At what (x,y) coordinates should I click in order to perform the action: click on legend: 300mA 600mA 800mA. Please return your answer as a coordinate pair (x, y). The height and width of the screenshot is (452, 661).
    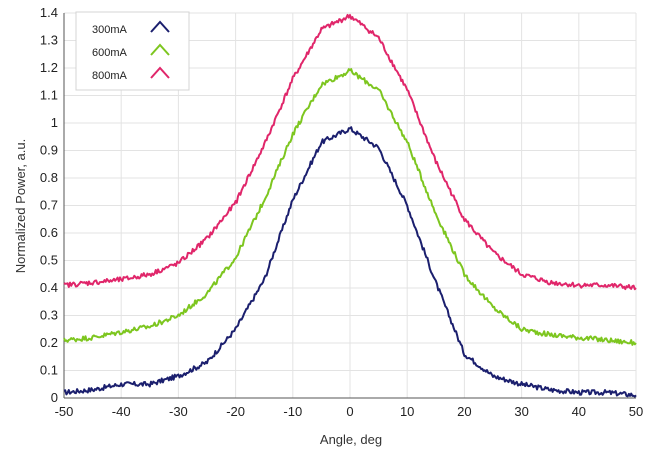
    Looking at the image, I should click on (132, 51).